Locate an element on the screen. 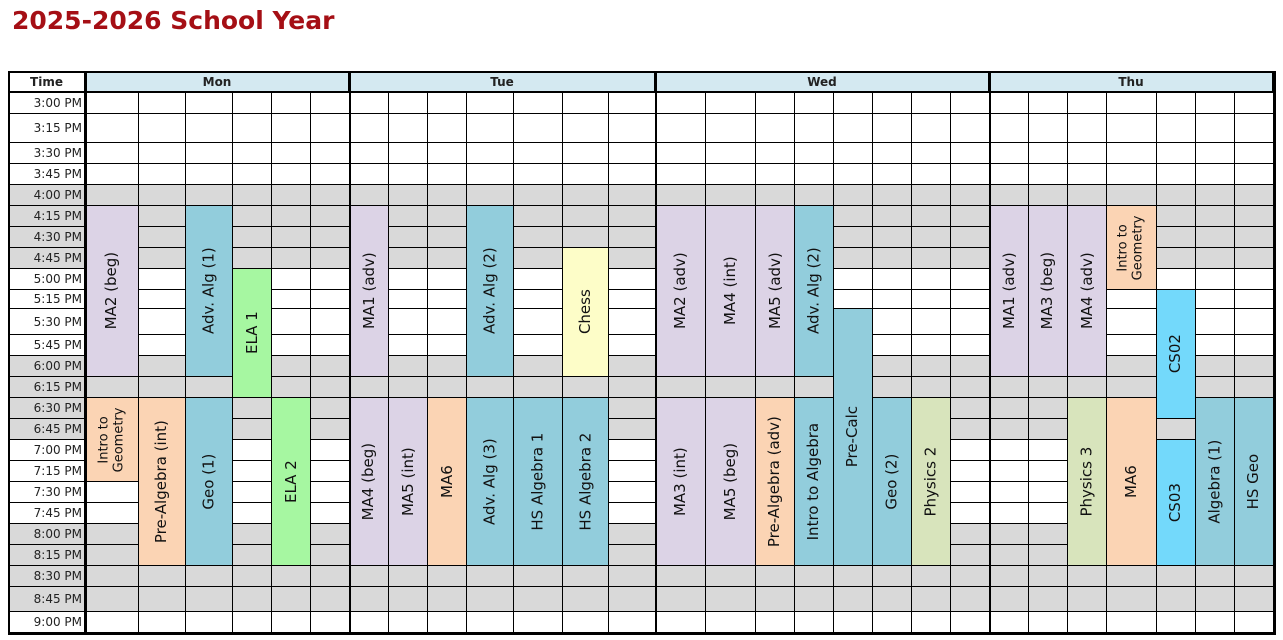 The height and width of the screenshot is (640, 1283). class-block: MA3 (beg) is located at coordinates (1048, 291).